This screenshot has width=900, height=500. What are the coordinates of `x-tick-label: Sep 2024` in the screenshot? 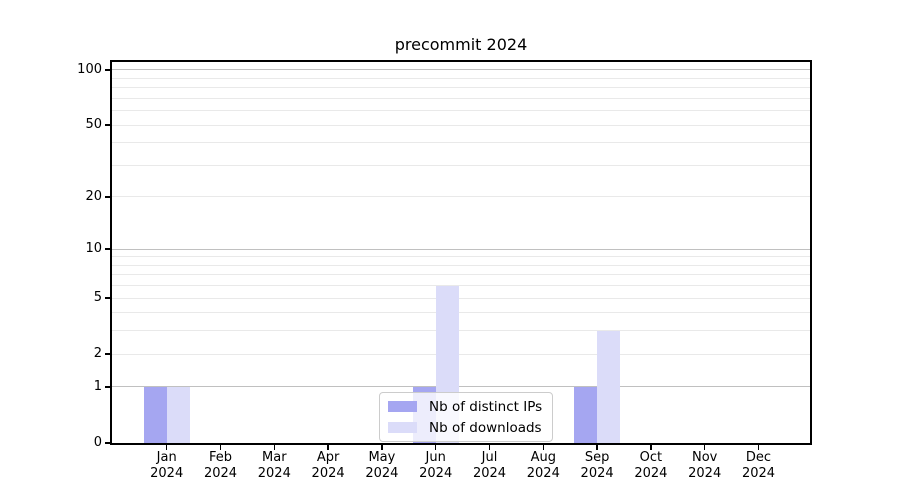 It's located at (597, 465).